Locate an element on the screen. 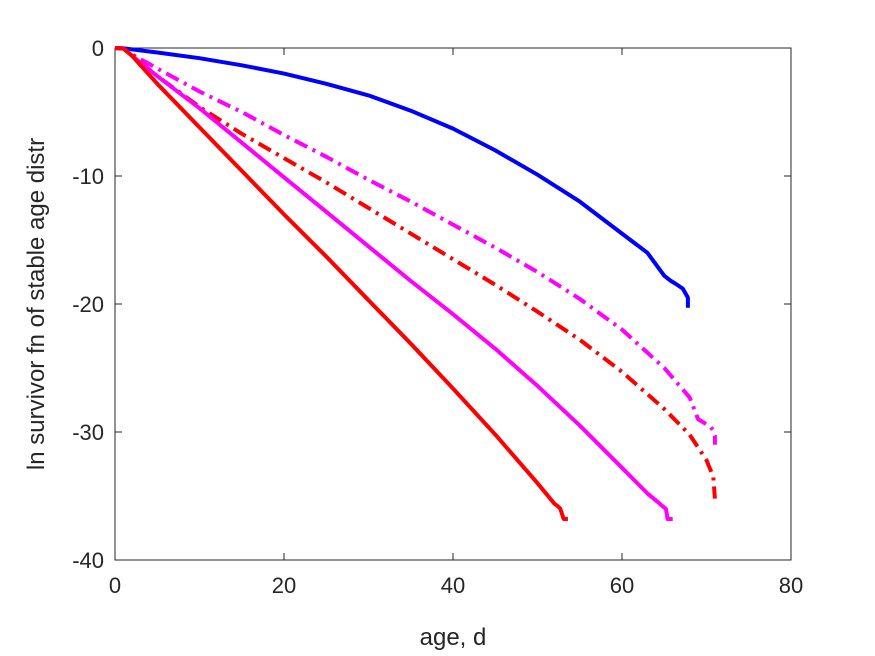 The width and height of the screenshot is (875, 656). y-tick-label: -30 is located at coordinates (88, 432).